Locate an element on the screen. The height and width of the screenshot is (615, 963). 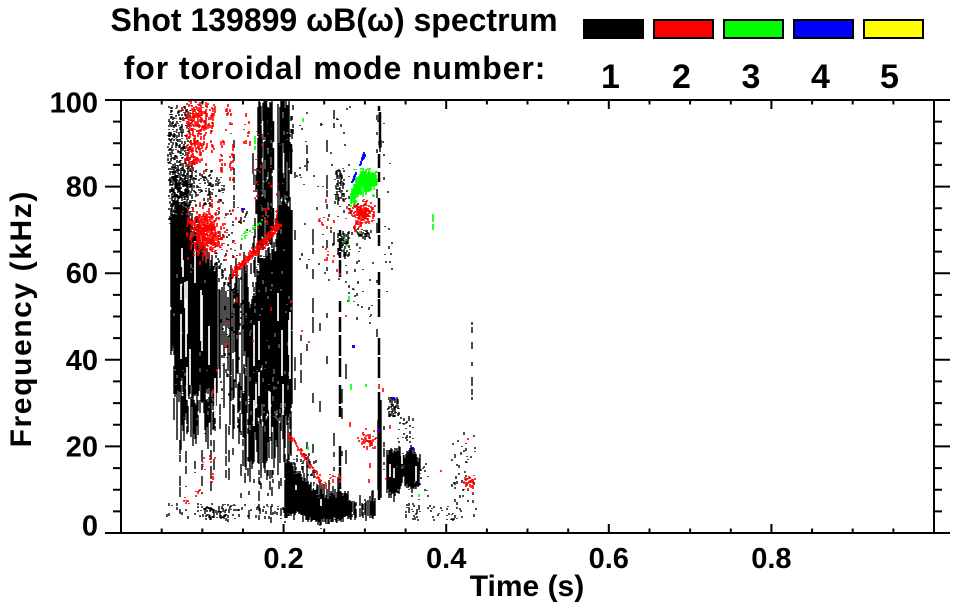
svg-text: 60 is located at coordinates (82, 274).